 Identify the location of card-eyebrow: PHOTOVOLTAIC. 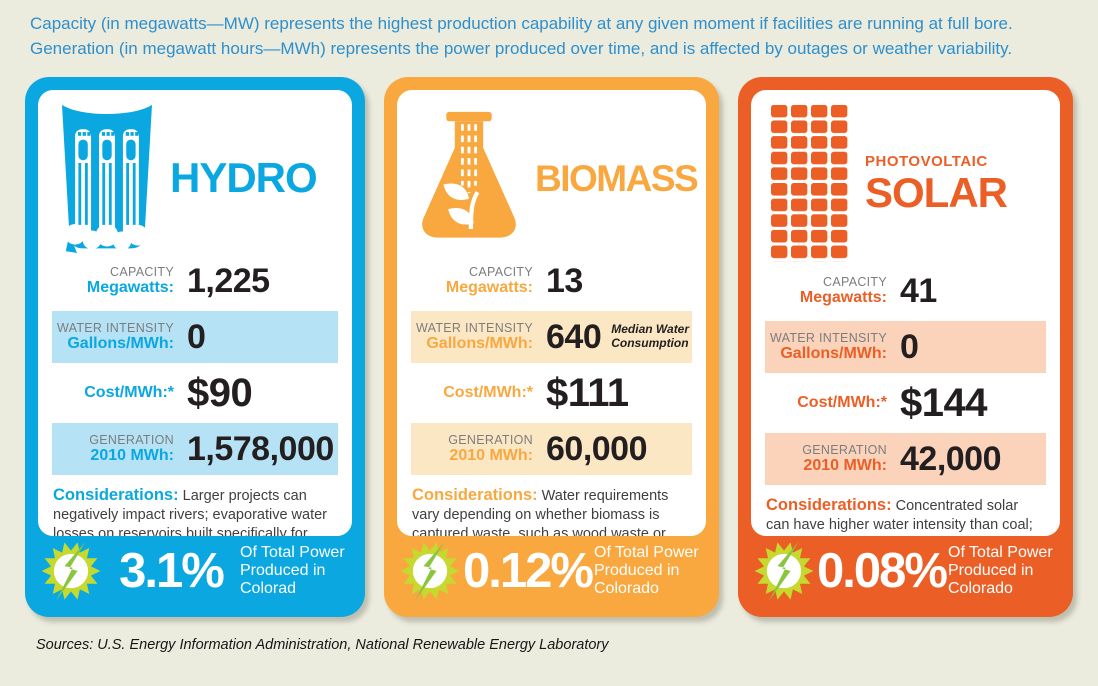
(926, 161).